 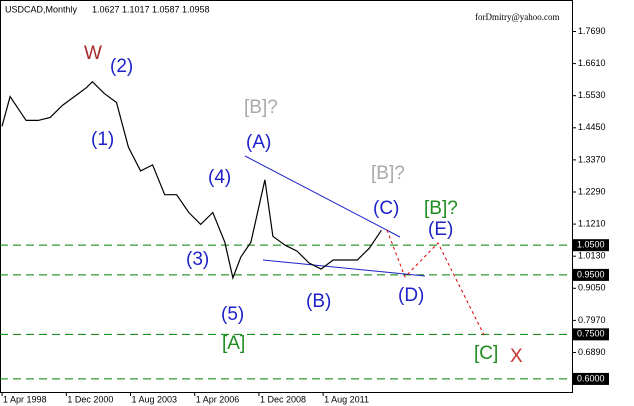 I want to click on y-tick-label: 1.5530, so click(x=592, y=95).